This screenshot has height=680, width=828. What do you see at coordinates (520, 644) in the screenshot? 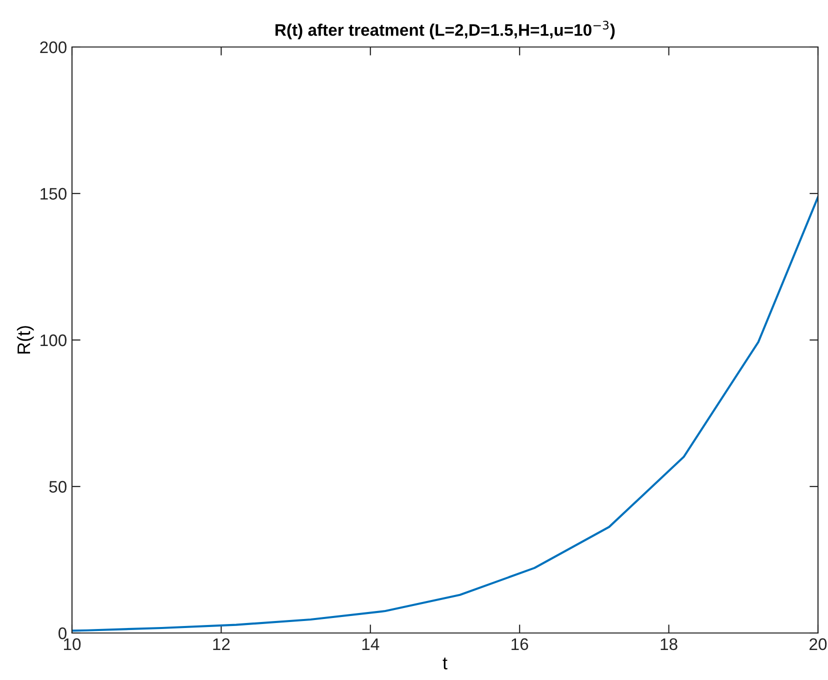
I see `x-tick-label: 16` at bounding box center [520, 644].